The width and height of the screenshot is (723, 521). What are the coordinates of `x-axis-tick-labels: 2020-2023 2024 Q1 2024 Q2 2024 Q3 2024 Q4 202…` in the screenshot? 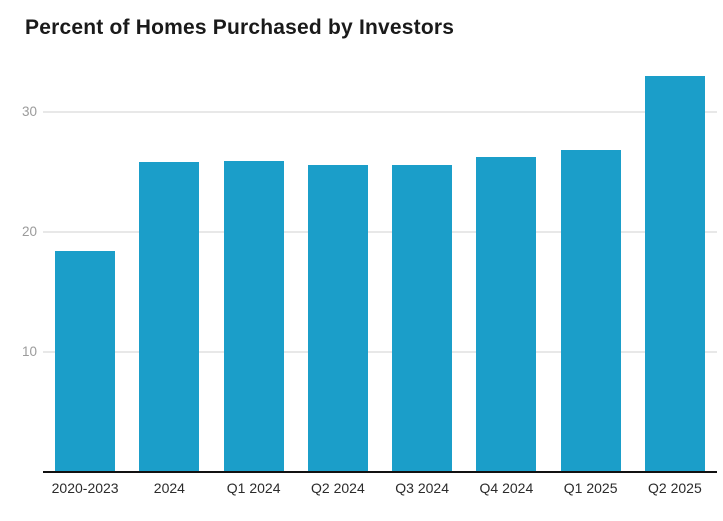 It's located at (380, 488).